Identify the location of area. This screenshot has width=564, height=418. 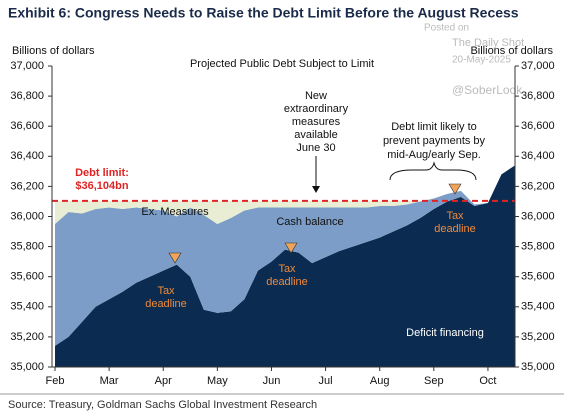
(285, 195).